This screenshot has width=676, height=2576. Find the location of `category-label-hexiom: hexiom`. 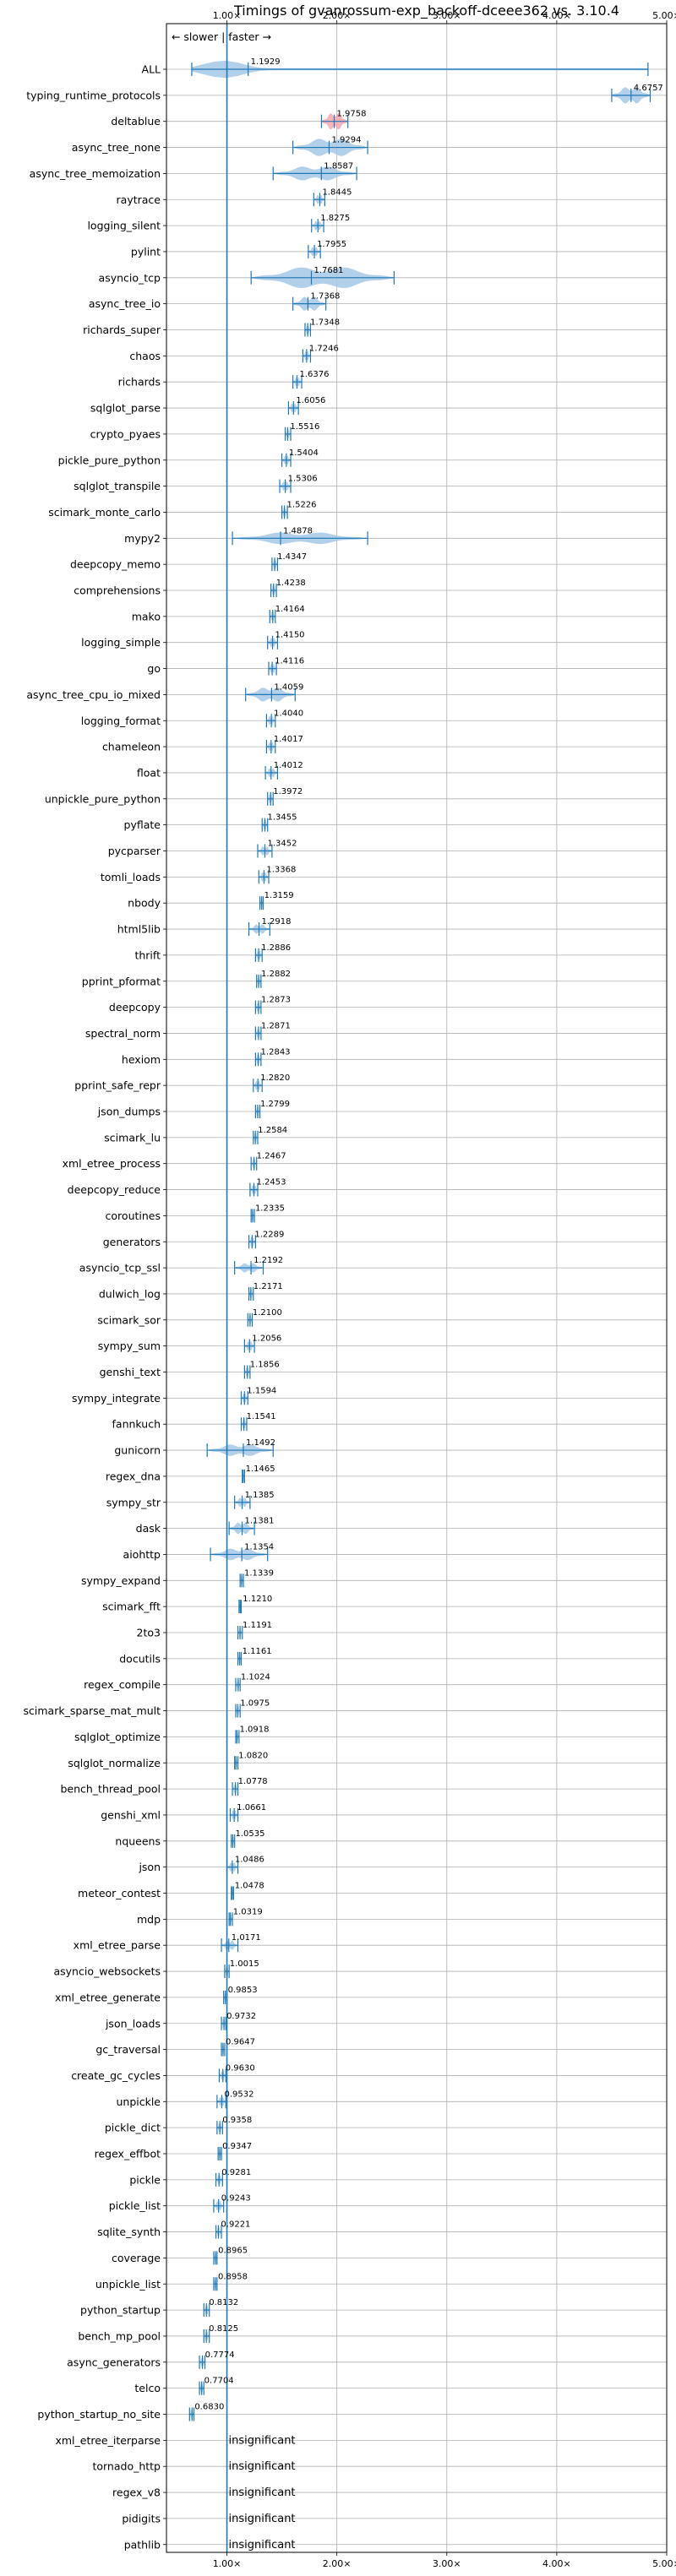

category-label-hexiom: hexiom is located at coordinates (141, 1059).